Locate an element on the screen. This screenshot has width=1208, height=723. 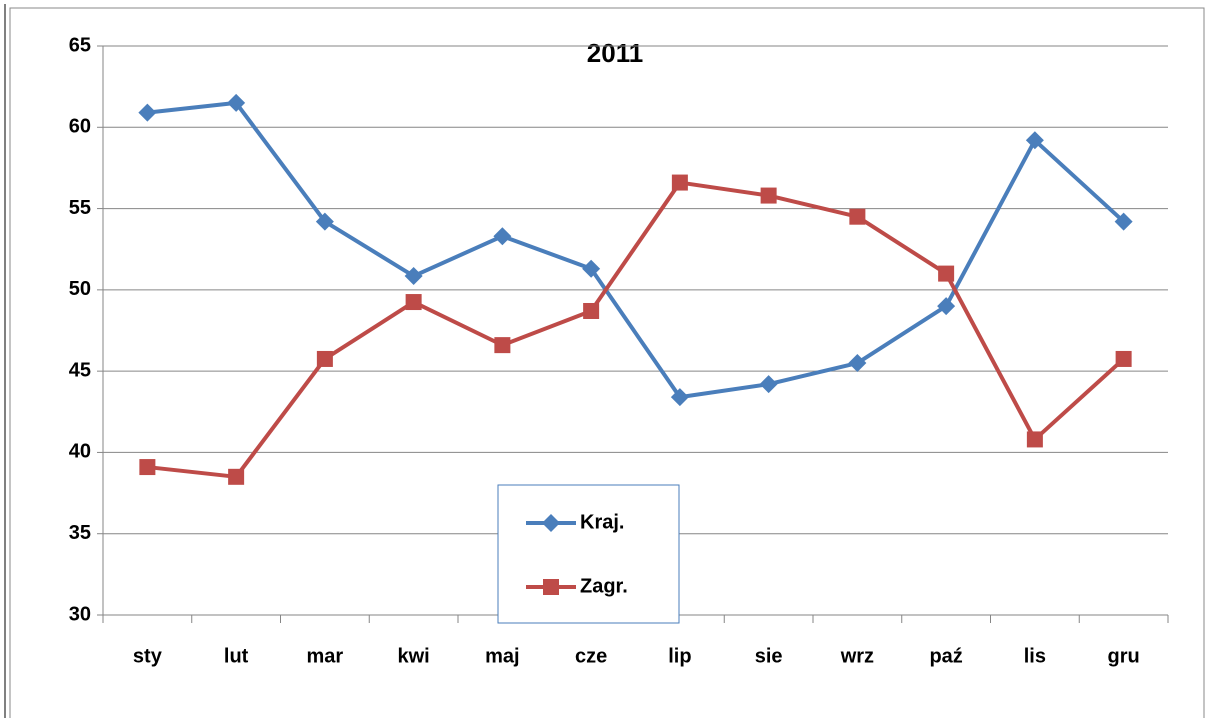
legend-label: Kraj. is located at coordinates (602, 522).